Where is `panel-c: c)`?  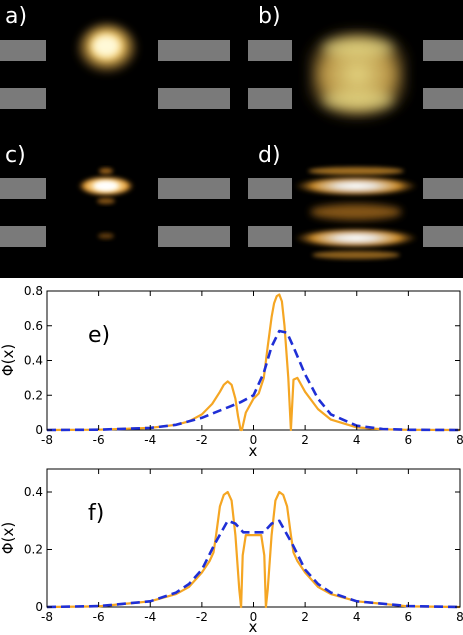
panel-c: c) is located at coordinates (115, 195).